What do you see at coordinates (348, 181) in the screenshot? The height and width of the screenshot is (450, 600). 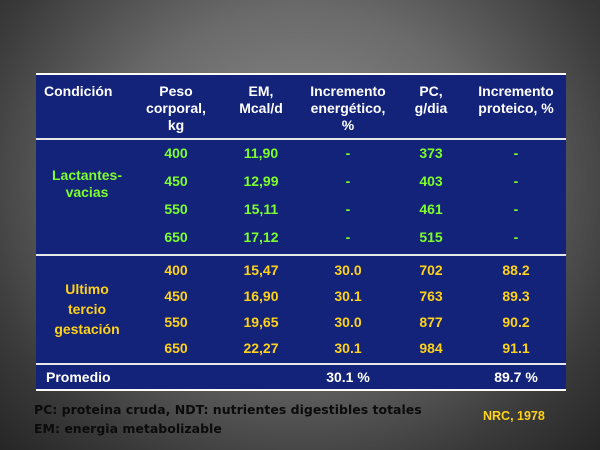 I see `group1-row-2-inc-energetico: -` at bounding box center [348, 181].